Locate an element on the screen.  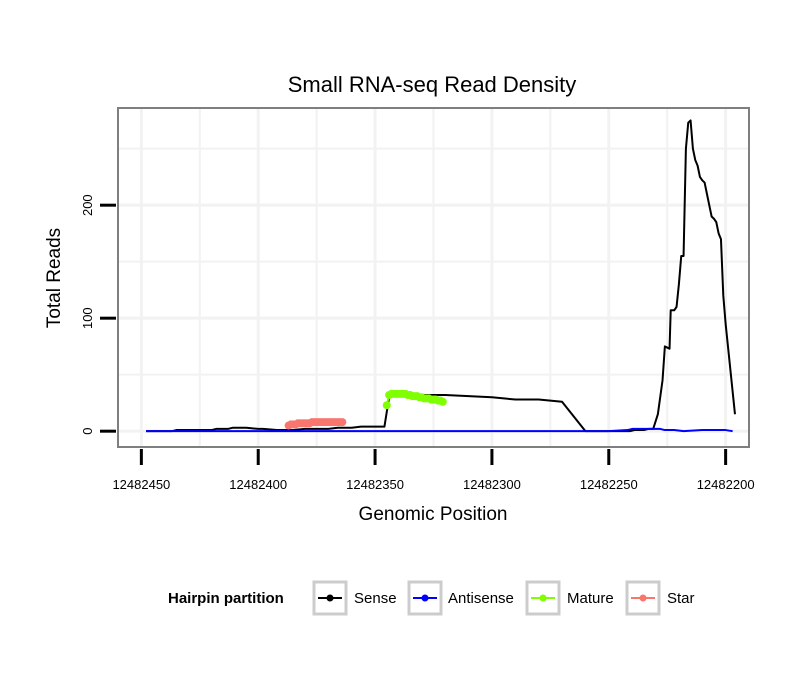
x-tick-label: 12482450 is located at coordinates (141, 484).